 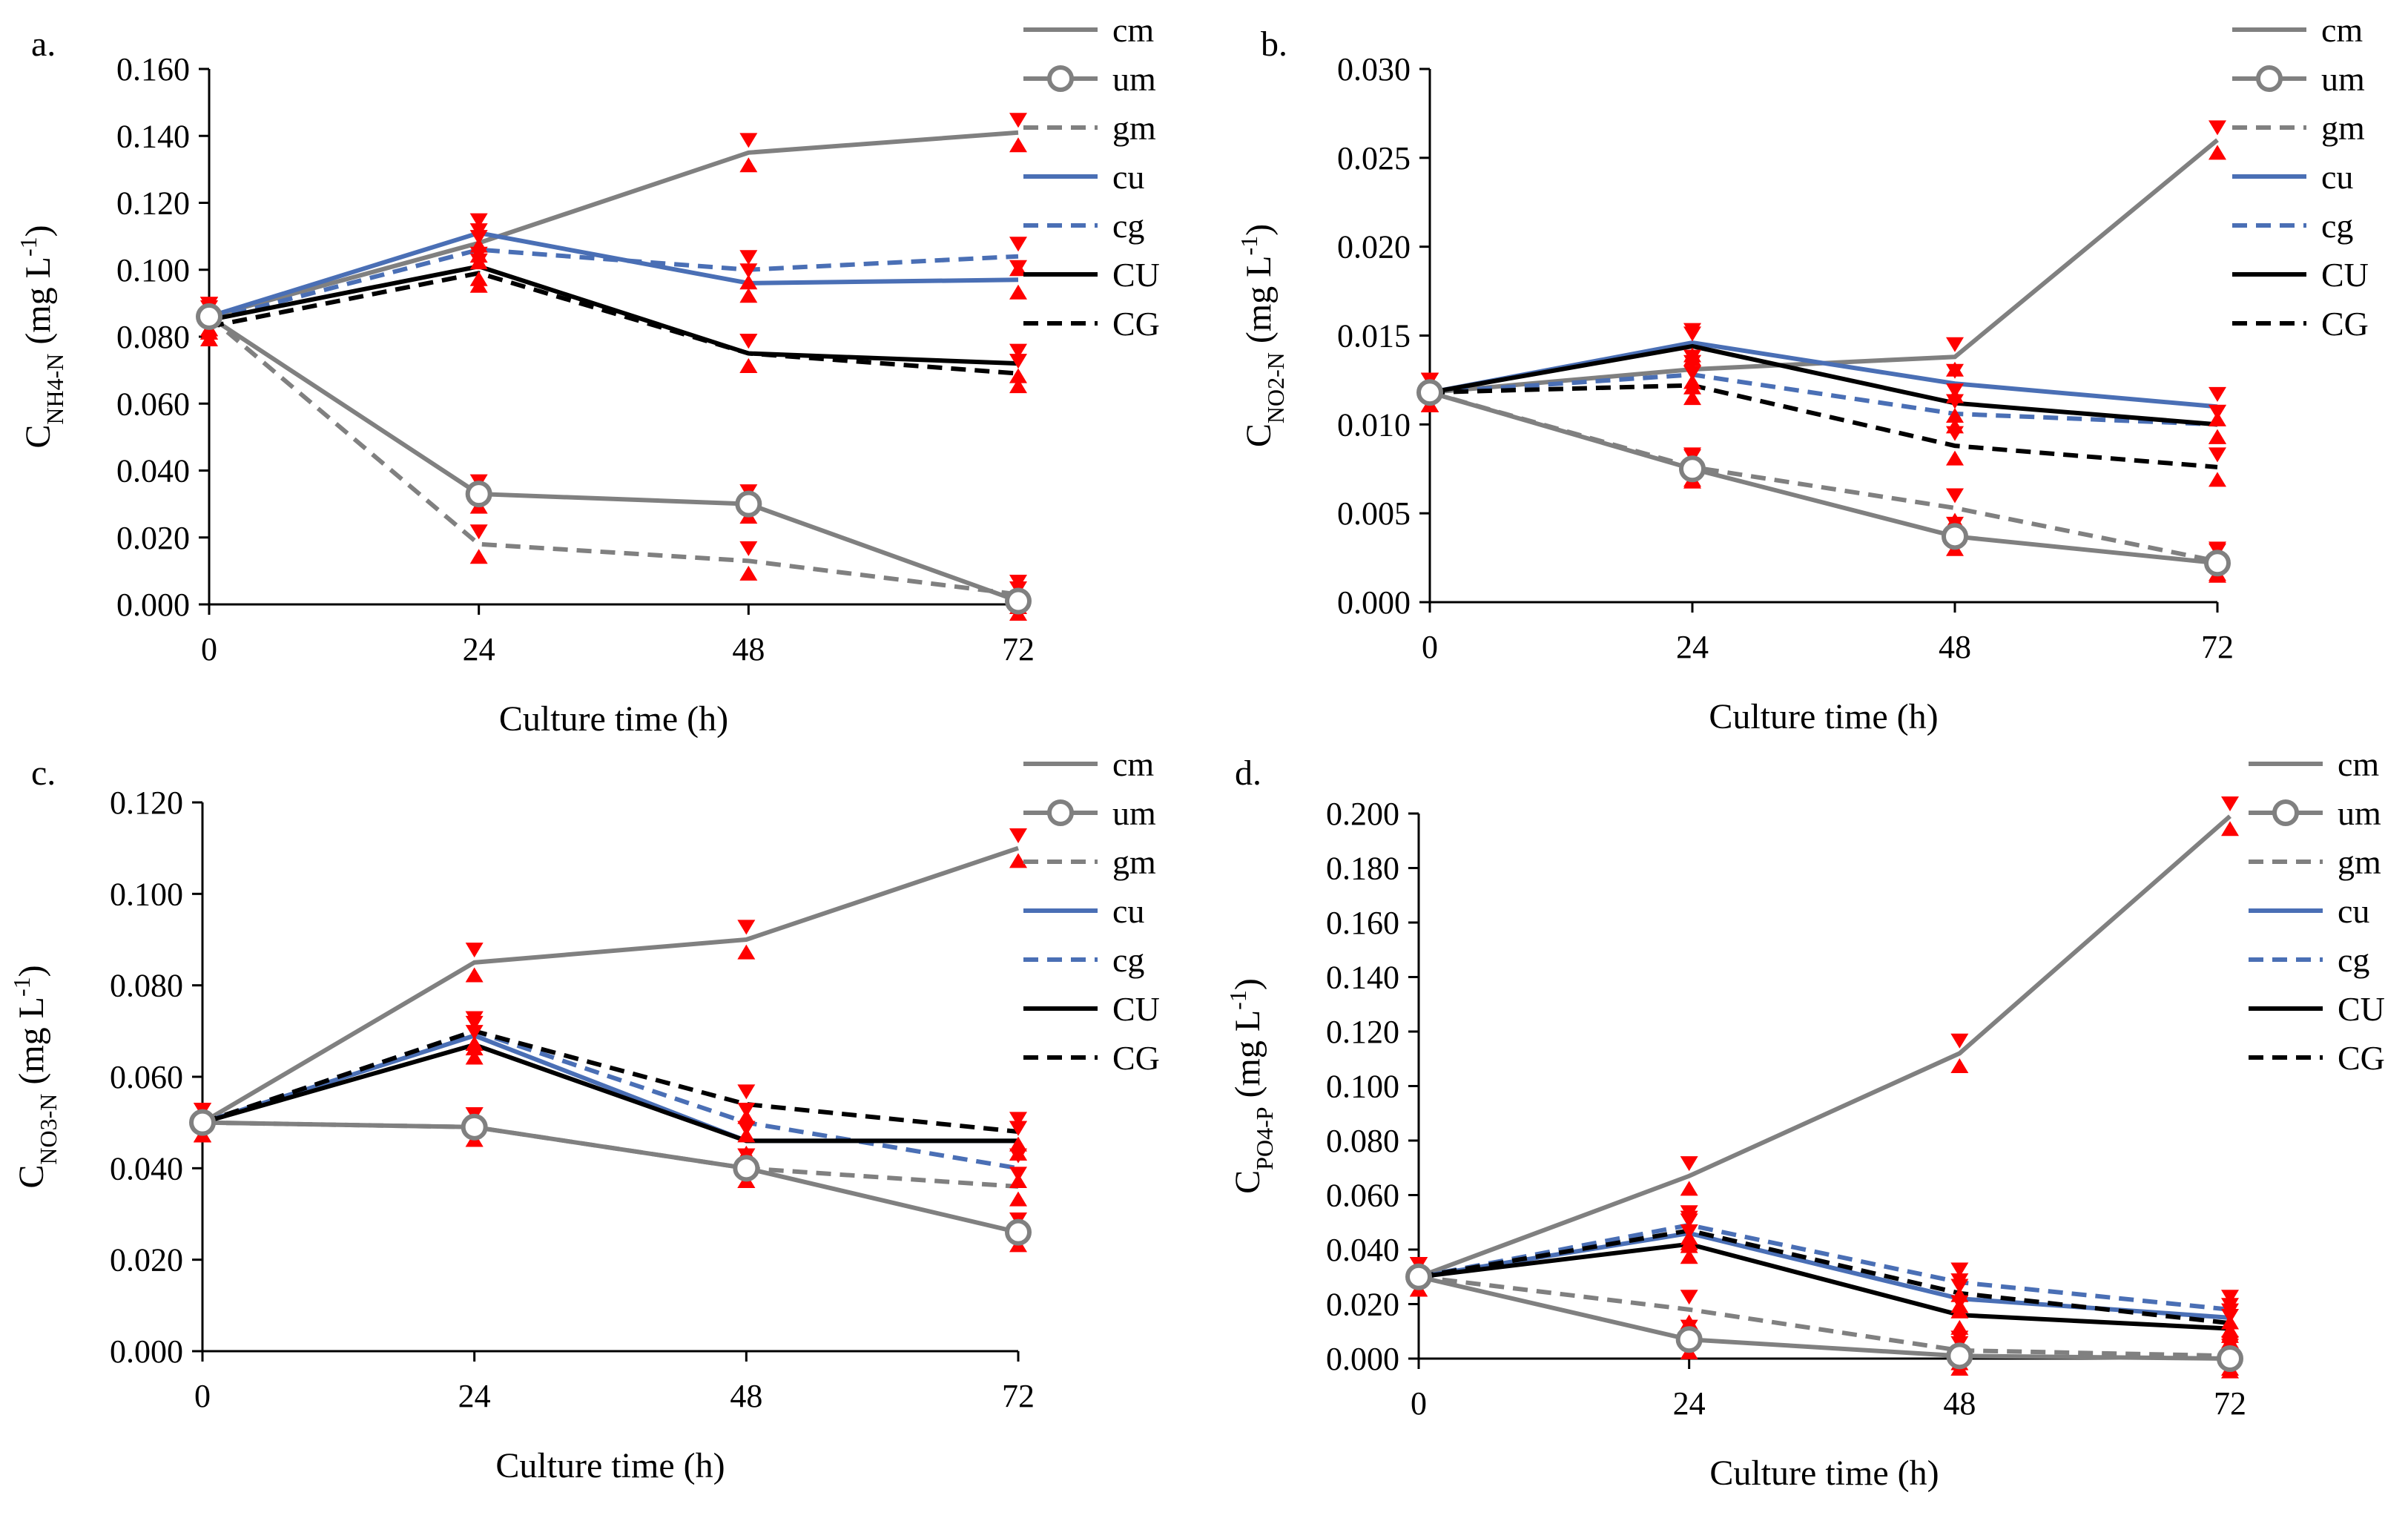 I want to click on series-line-cu, so click(x=1825, y=1275).